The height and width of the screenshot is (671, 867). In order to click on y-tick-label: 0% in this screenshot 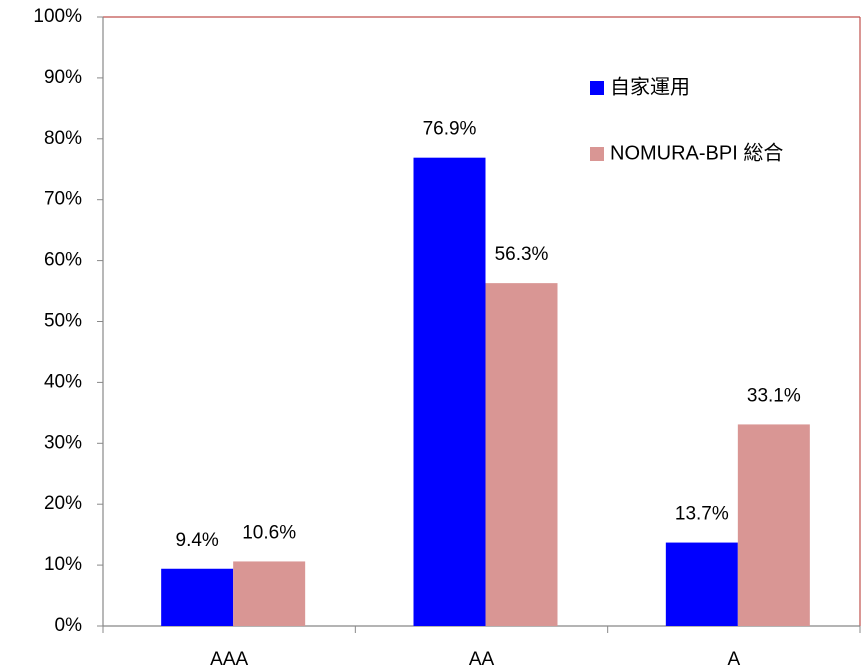, I will do `click(69, 625)`.